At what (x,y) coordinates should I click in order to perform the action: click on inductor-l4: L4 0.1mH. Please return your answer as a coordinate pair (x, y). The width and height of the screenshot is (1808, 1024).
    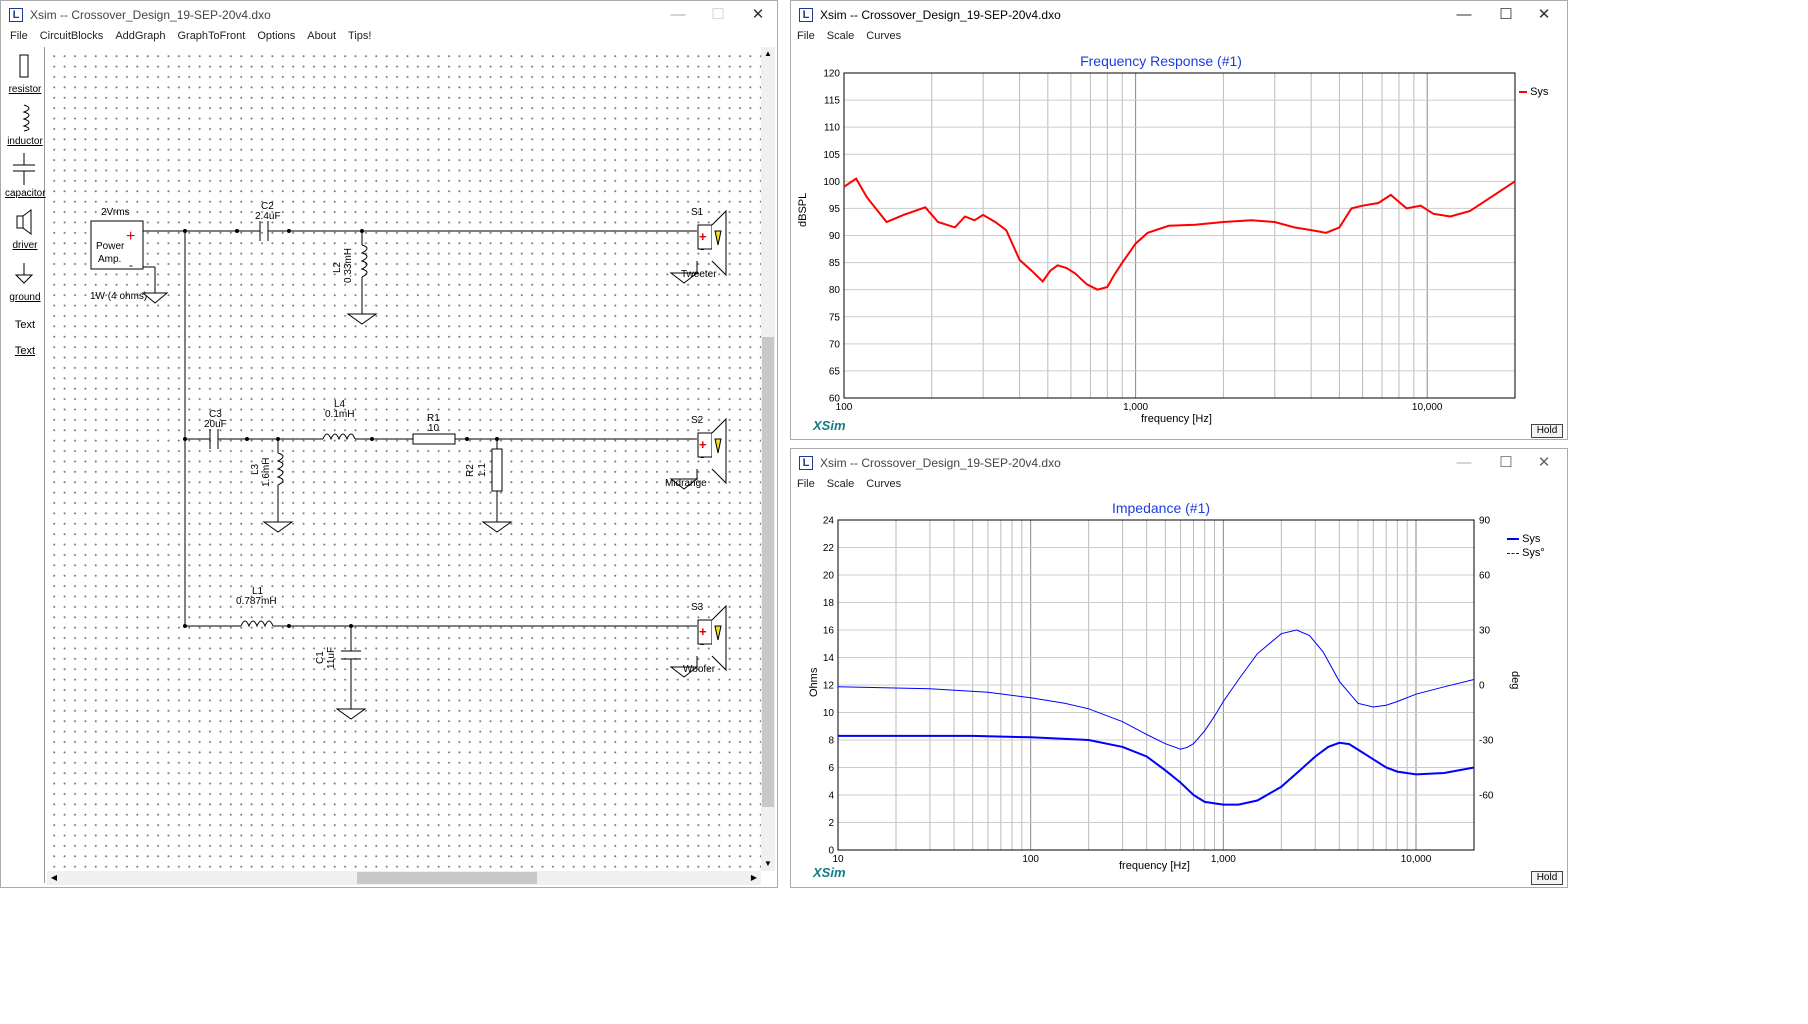
    Looking at the image, I should click on (339, 420).